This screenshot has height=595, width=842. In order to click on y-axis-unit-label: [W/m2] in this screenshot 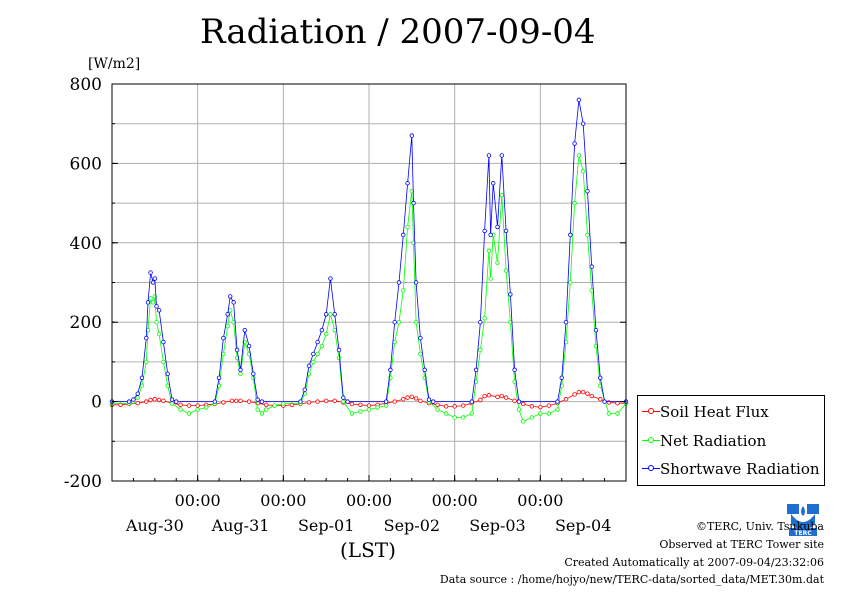, I will do `click(114, 64)`.